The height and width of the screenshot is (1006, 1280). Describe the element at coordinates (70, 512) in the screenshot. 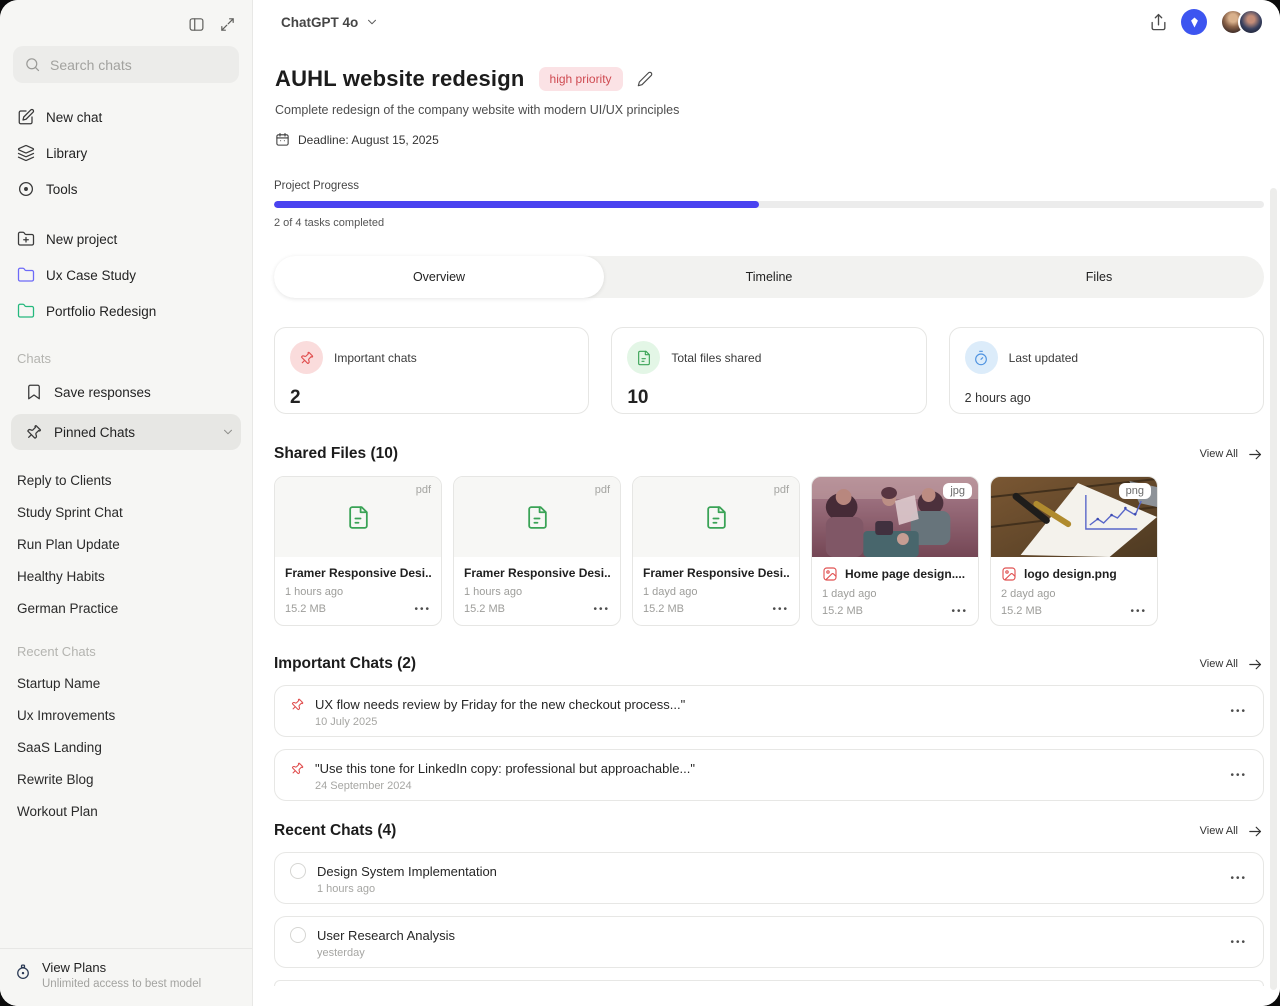

I see `chat-title: Study Sprint Chat` at that location.